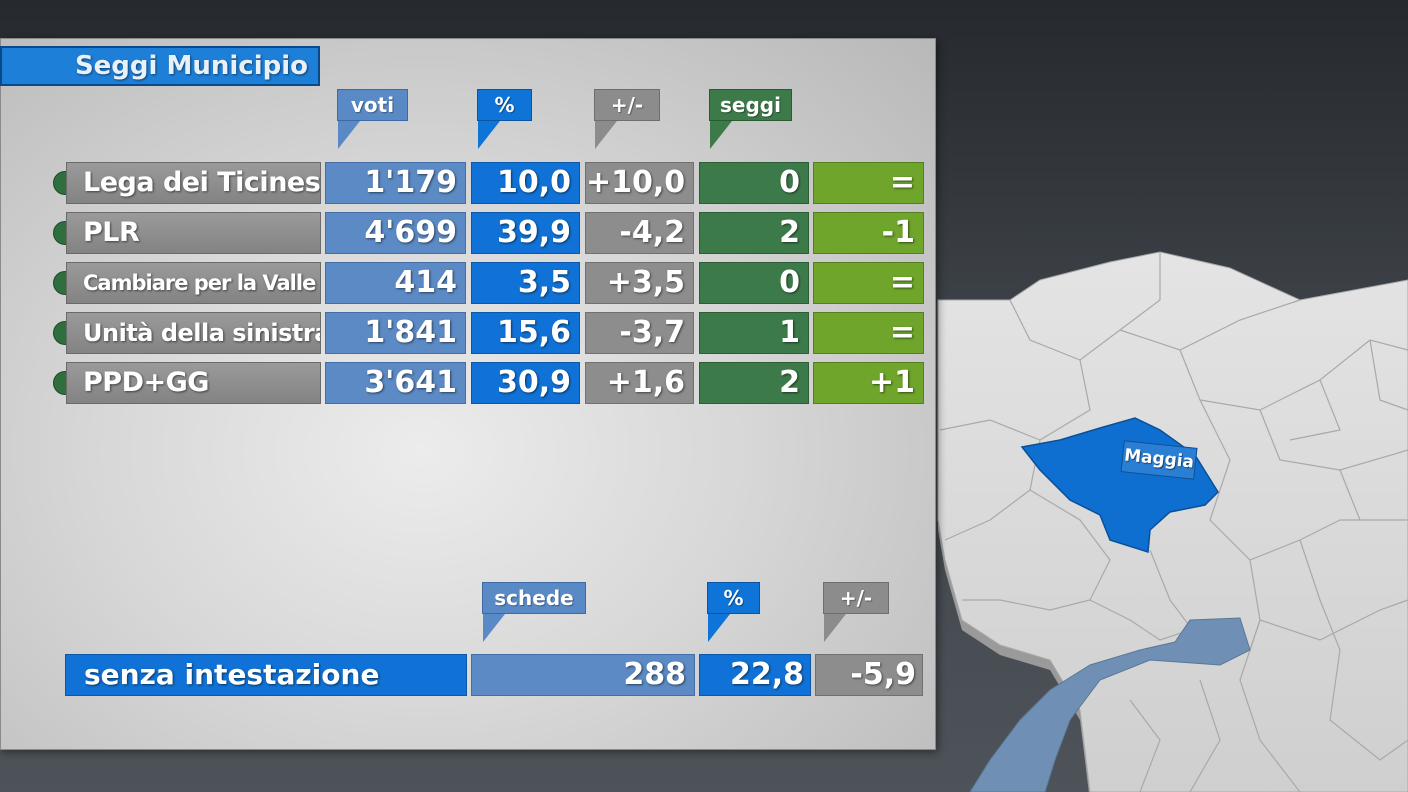  I want to click on party-row-cambiare: Cambiare per la Valle 414 3,5 +3,5 0 =, so click(488, 283).